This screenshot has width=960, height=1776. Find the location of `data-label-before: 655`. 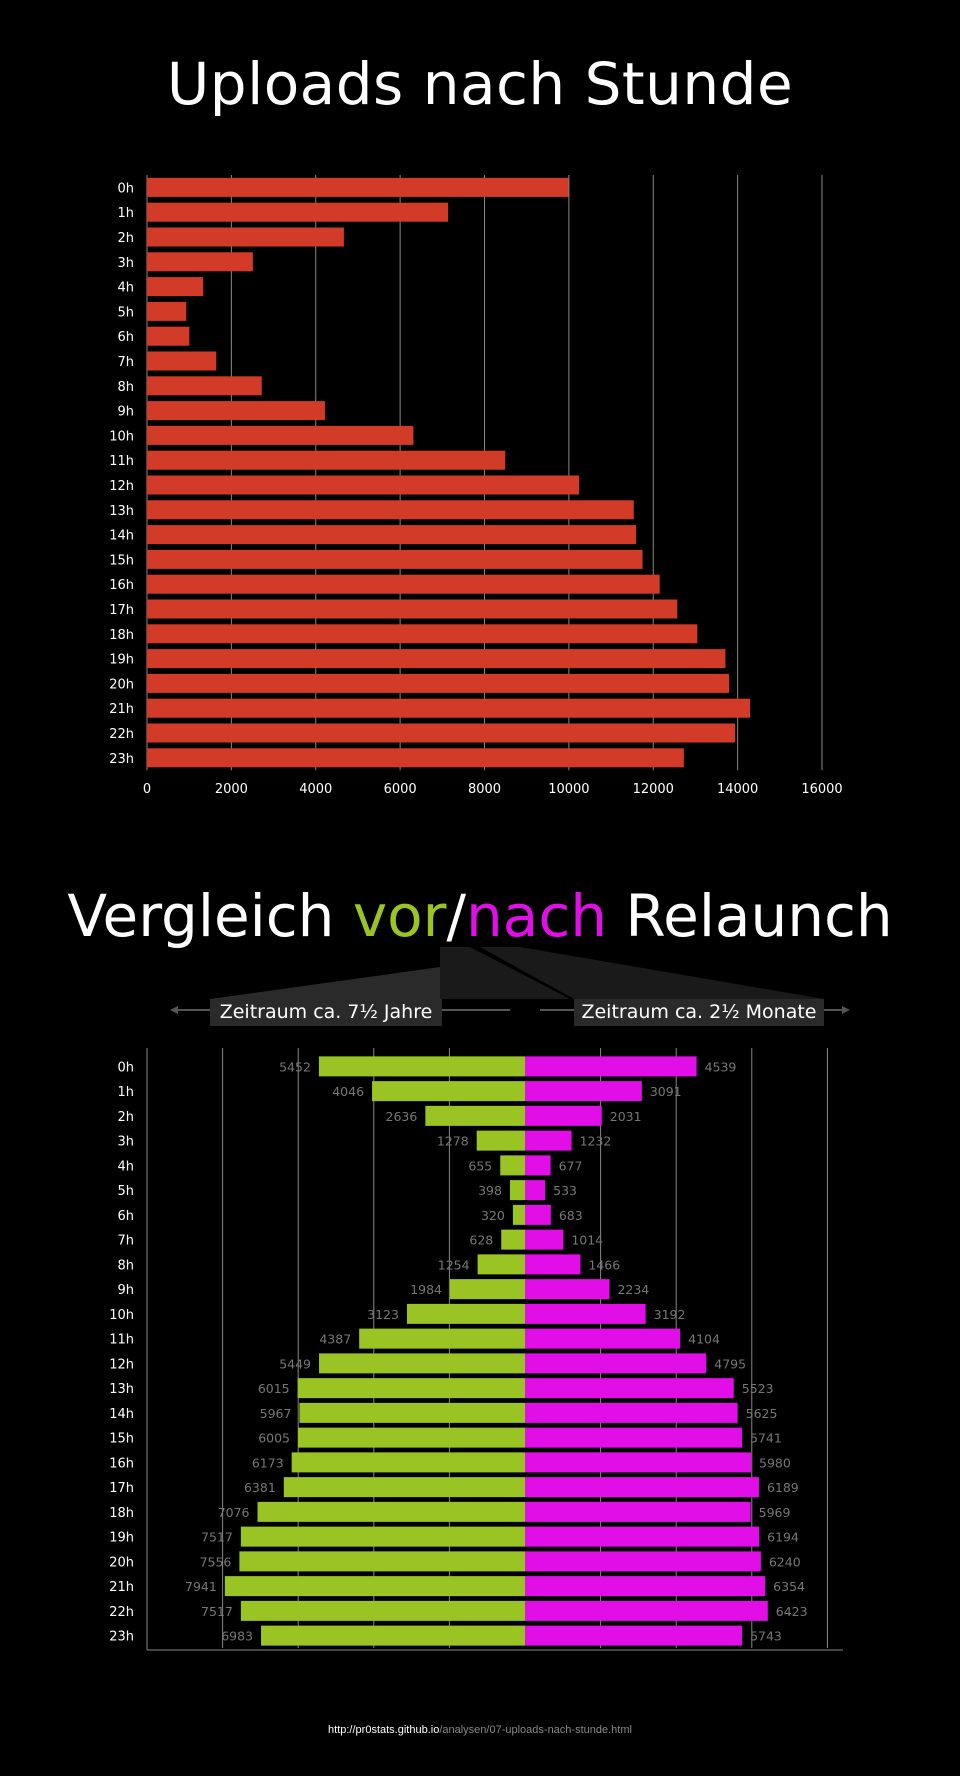

data-label-before: 655 is located at coordinates (480, 1165).